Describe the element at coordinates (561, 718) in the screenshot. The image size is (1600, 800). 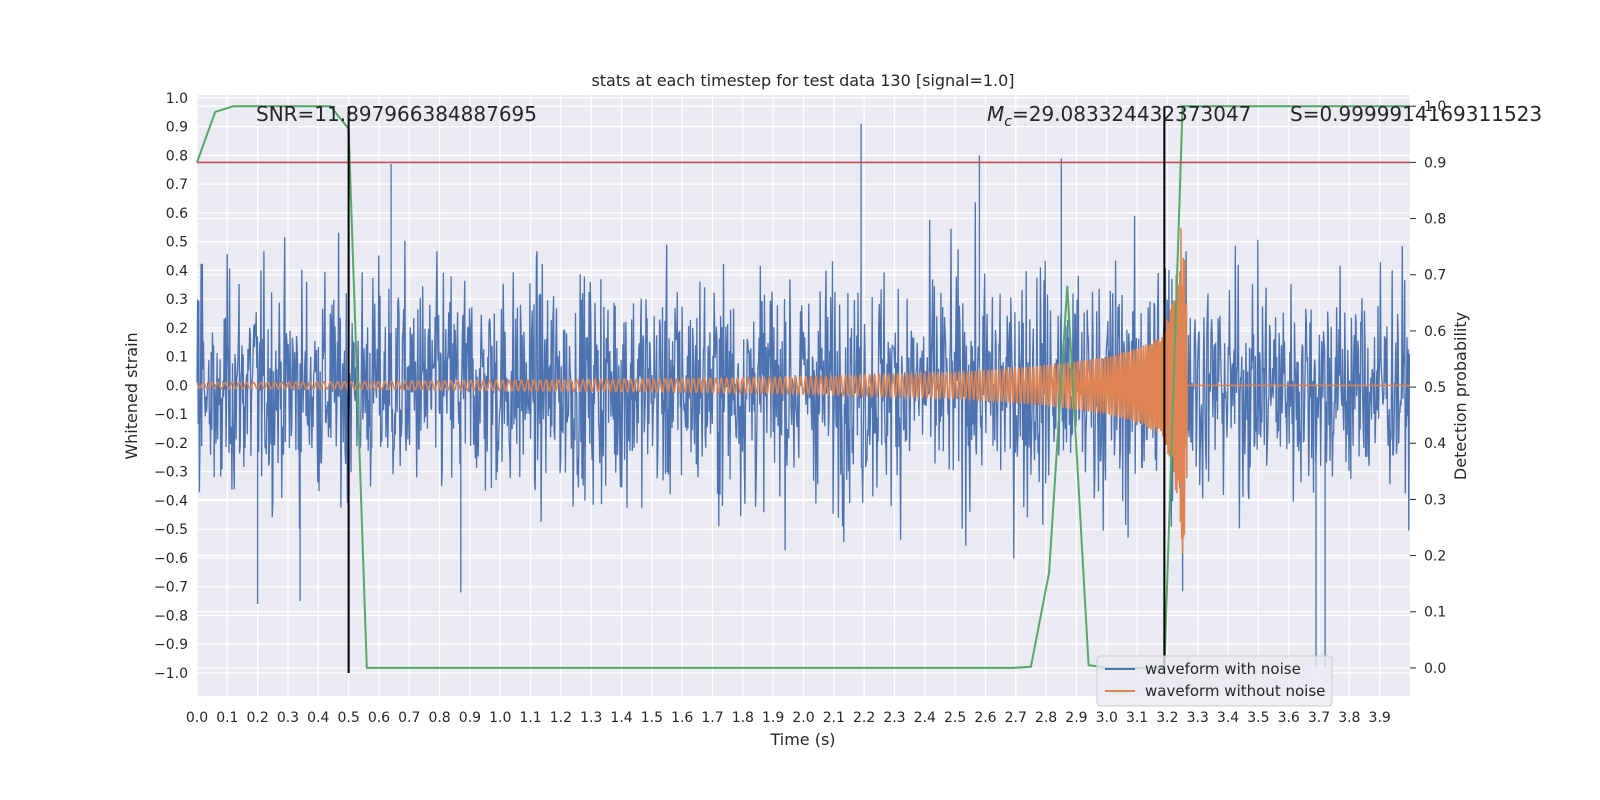
I see `x-tick-label: 1.2` at that location.